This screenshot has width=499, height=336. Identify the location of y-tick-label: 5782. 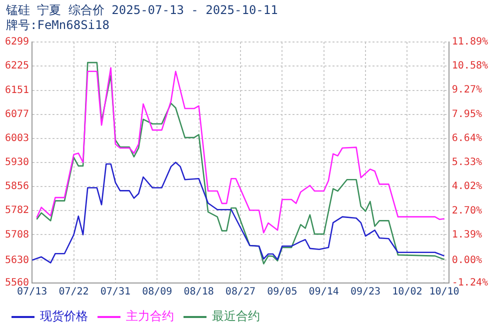
(17, 210).